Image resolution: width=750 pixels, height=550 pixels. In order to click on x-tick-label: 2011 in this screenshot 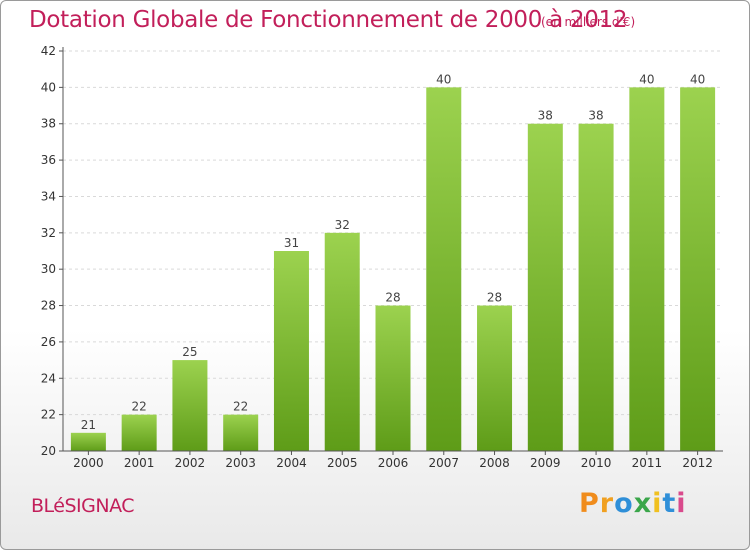, I will do `click(647, 463)`.